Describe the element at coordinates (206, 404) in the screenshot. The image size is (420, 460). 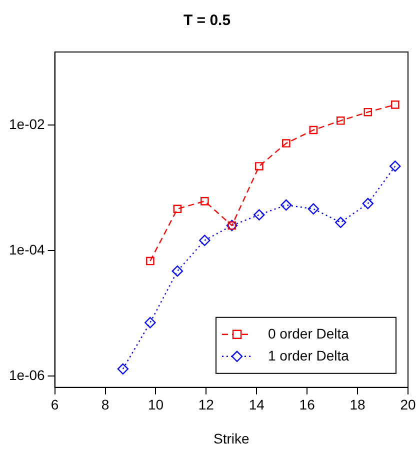
I see `x-tick-label: 12` at that location.